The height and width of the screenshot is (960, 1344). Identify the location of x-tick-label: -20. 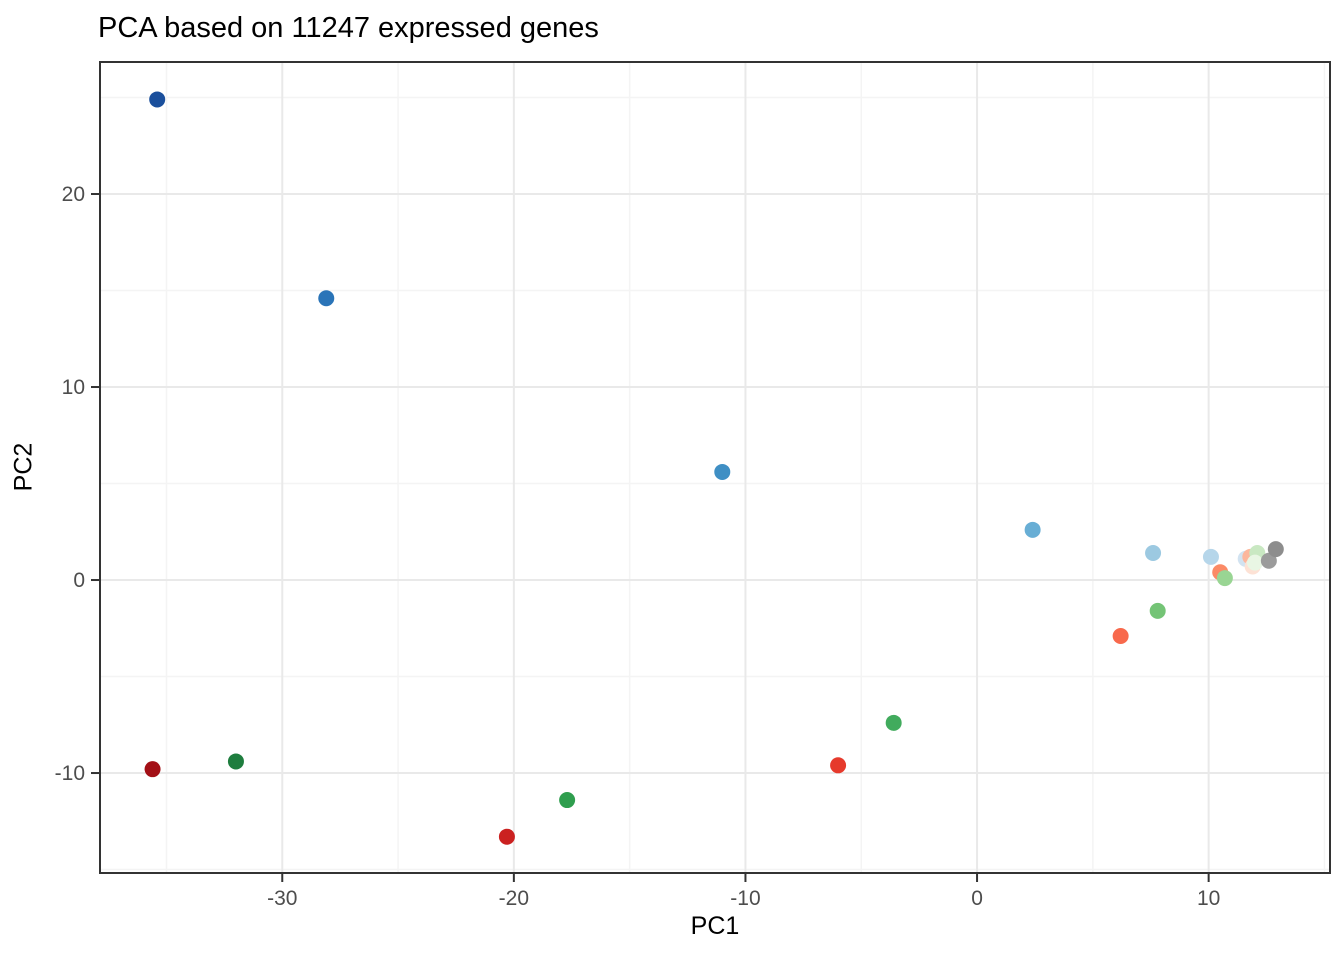
(514, 898).